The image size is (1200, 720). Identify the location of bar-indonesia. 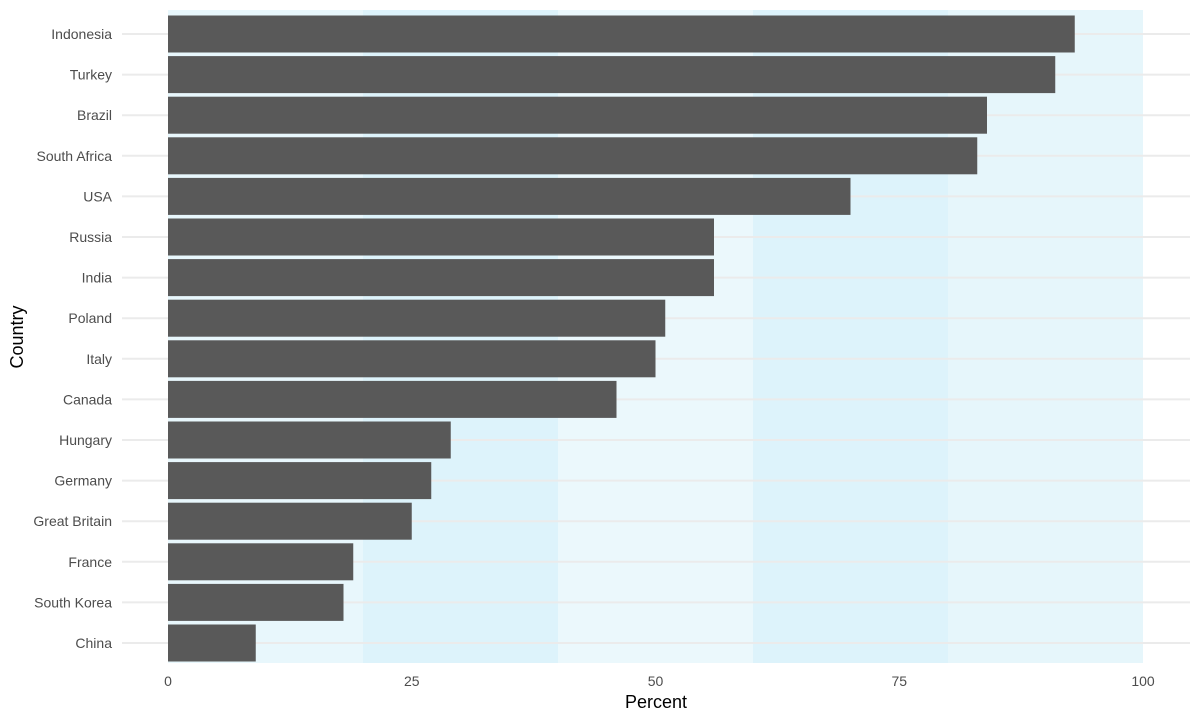
(621, 34).